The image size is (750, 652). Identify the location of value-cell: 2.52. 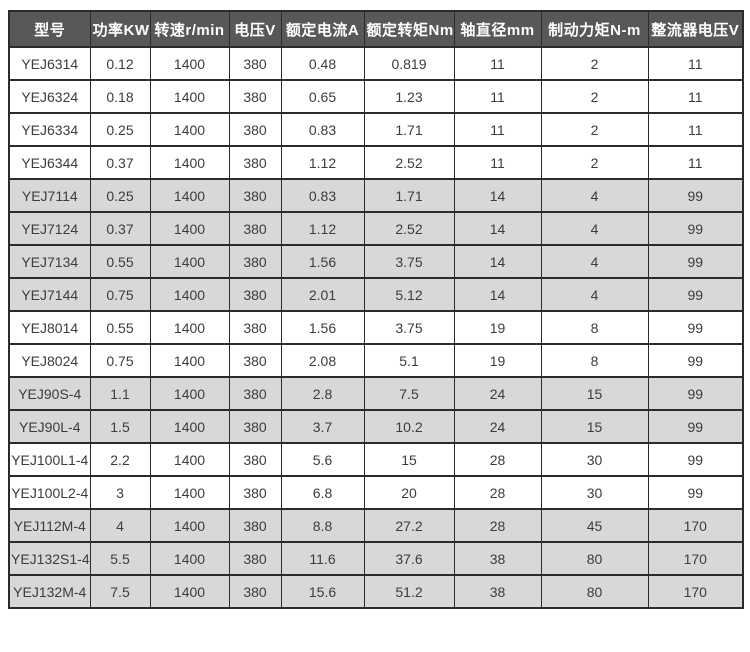
(409, 162).